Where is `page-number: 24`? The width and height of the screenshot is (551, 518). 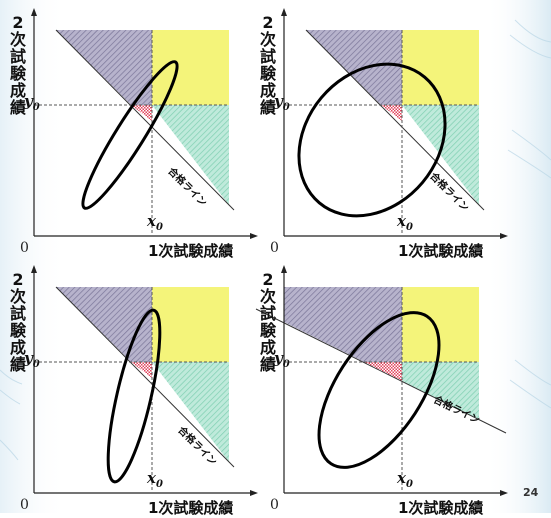
page-number: 24 is located at coordinates (531, 492).